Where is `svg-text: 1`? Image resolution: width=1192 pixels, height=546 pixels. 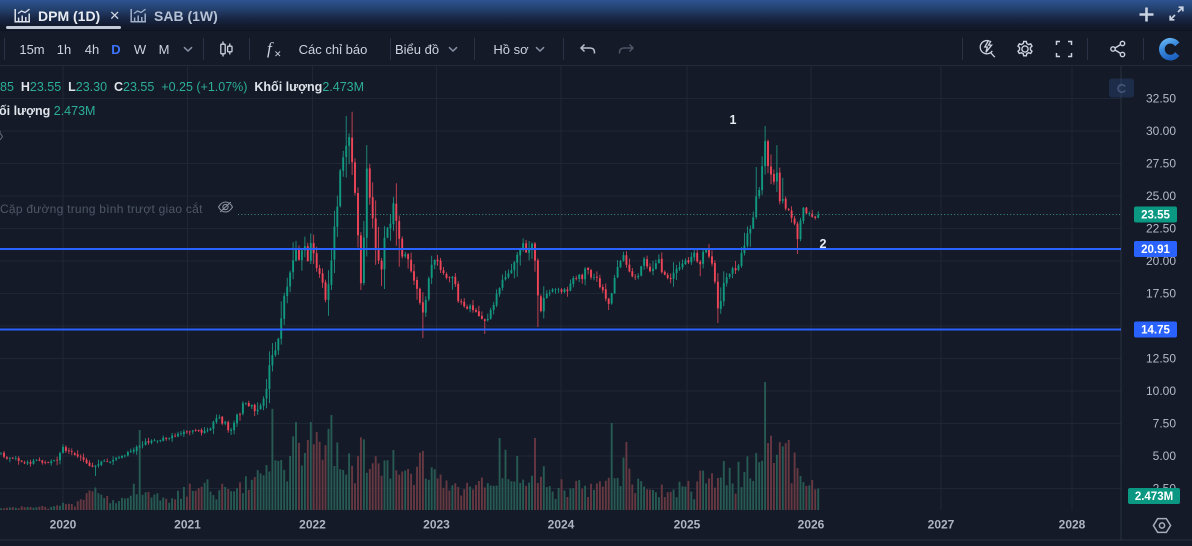 svg-text: 1 is located at coordinates (733, 120).